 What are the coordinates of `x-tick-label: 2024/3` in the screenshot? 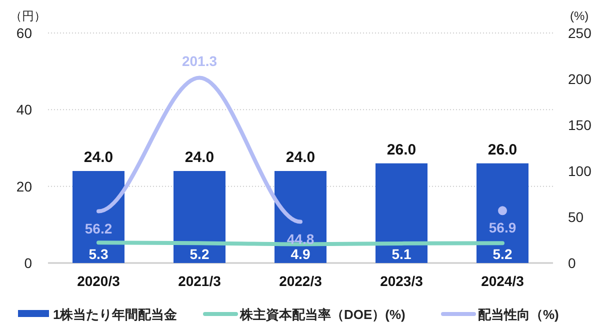 It's located at (502, 281).